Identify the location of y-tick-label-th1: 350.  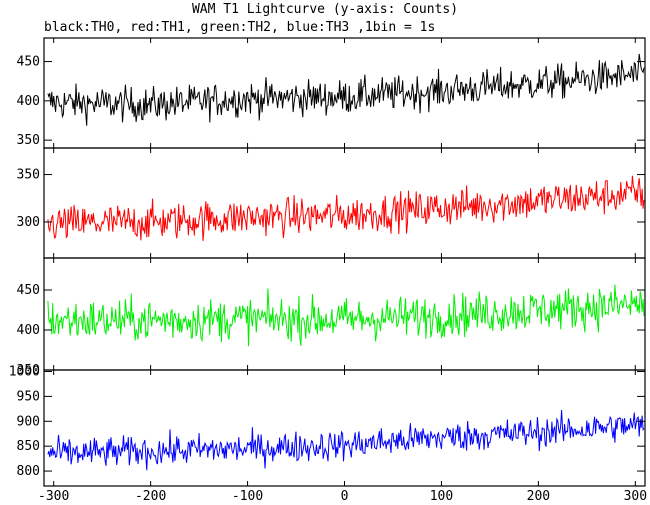
(28, 175).